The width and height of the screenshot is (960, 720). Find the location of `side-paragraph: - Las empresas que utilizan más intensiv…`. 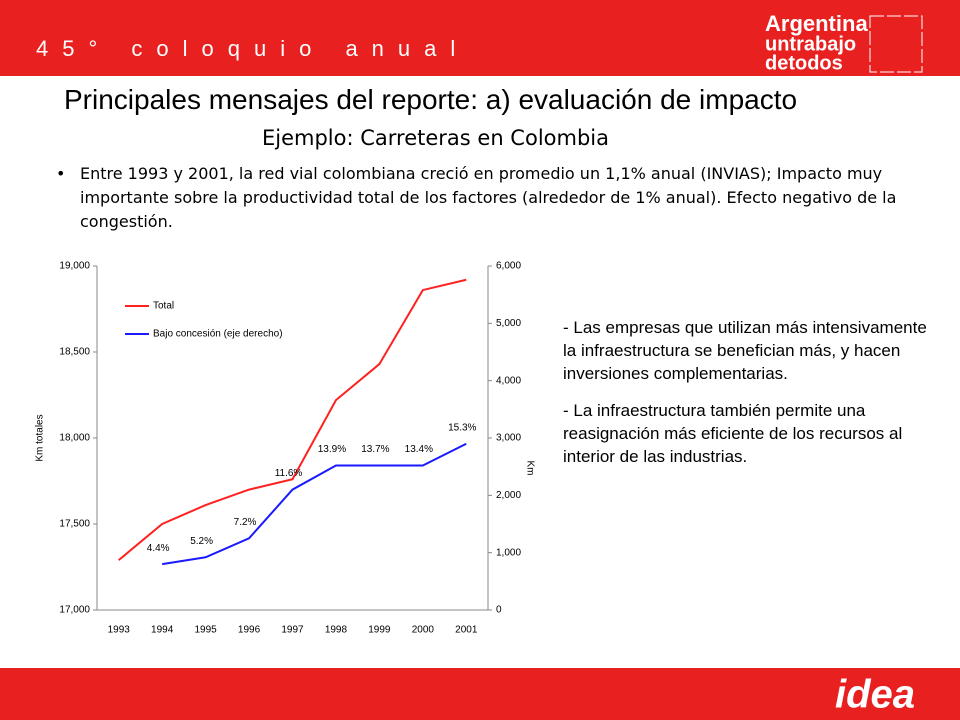

side-paragraph: - Las empresas que utilizan más intensiv… is located at coordinates (745, 350).